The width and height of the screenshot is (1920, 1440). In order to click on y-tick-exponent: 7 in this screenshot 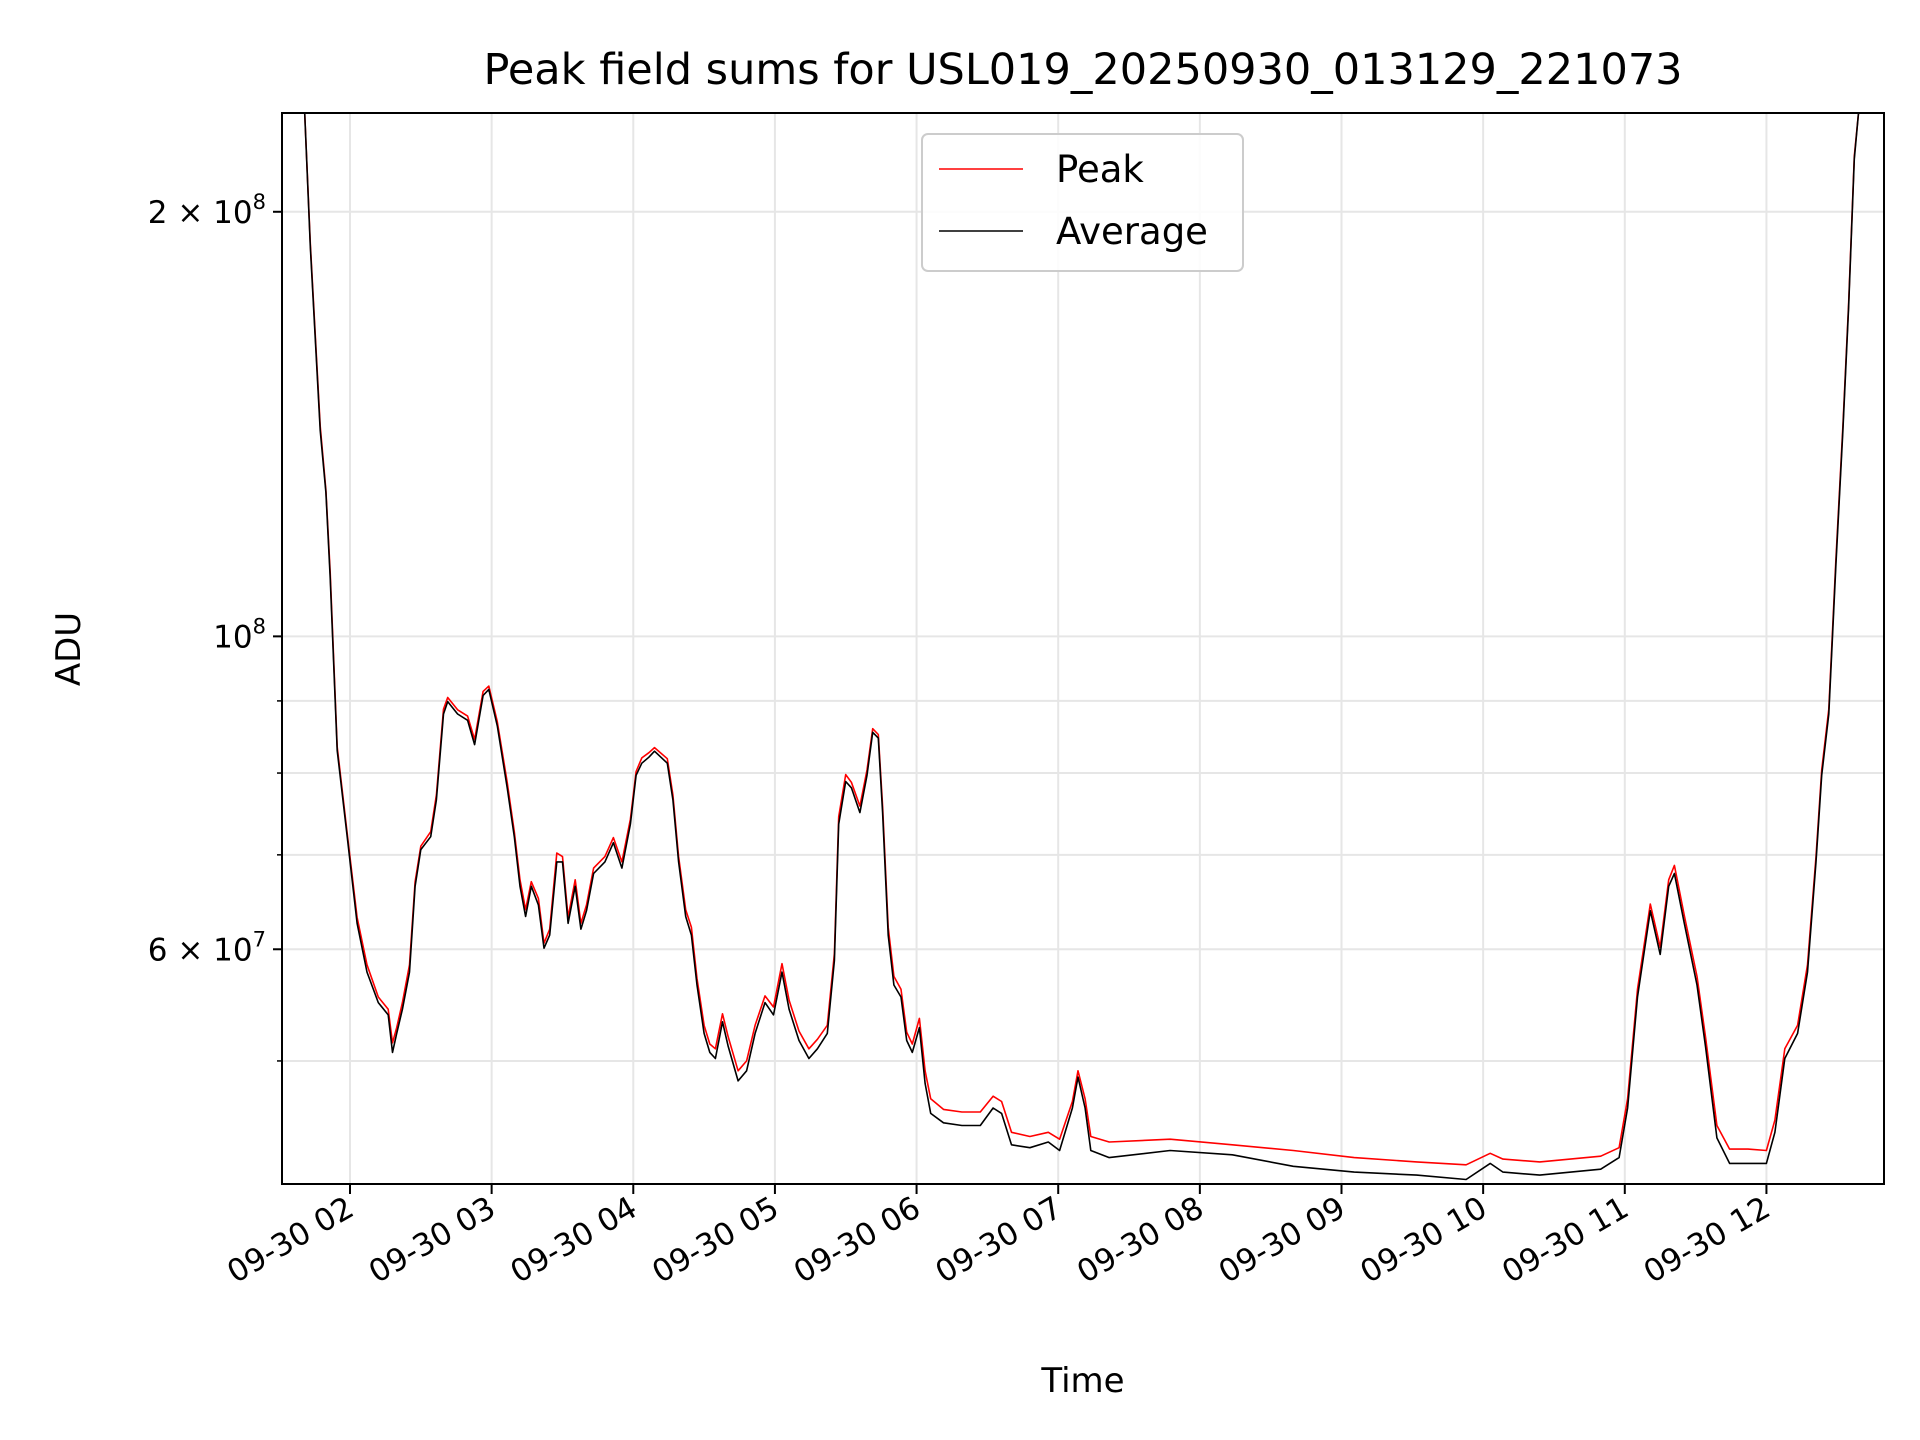, I will do `click(259, 939)`.